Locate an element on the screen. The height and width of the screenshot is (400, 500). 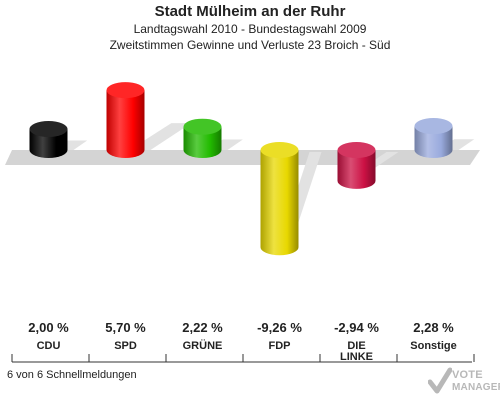
value-label: 2,28 % is located at coordinates (433, 327).